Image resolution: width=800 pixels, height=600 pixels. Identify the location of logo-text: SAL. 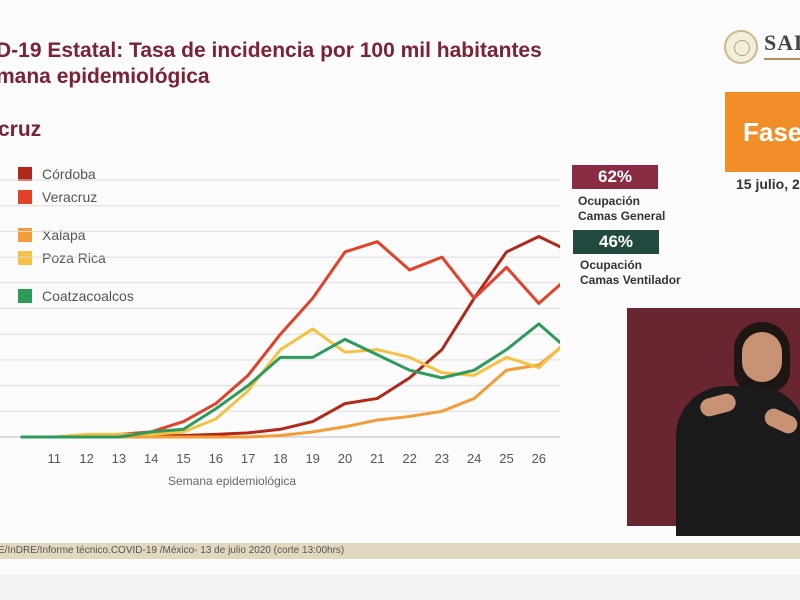
(782, 42).